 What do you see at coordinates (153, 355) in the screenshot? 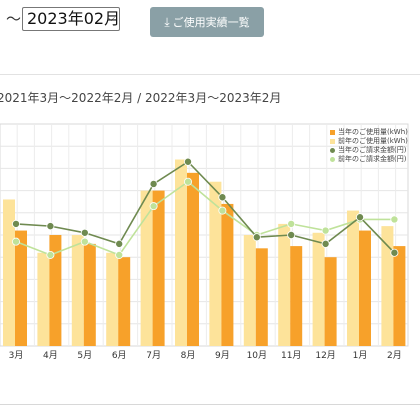
I see `x-tick-label: 7月` at bounding box center [153, 355].